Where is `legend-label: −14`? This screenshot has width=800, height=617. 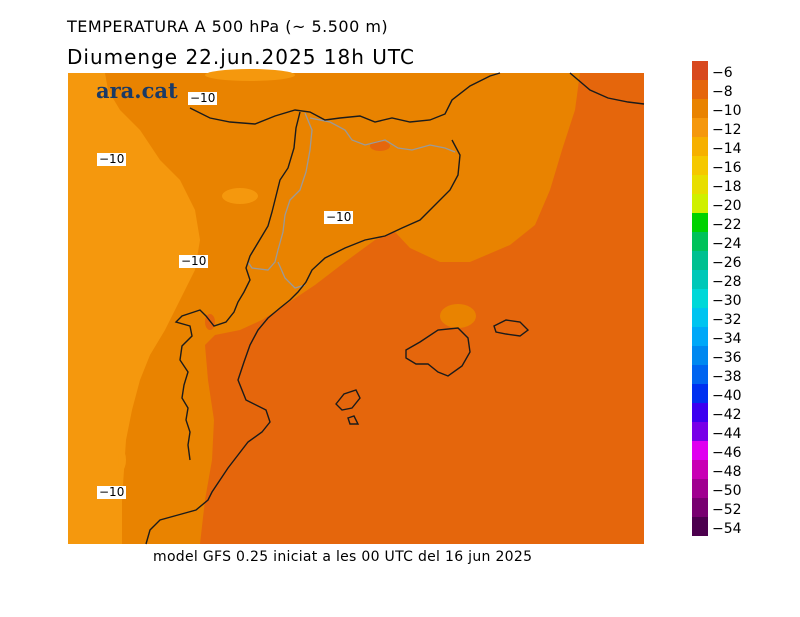 legend-label: −14 is located at coordinates (727, 149).